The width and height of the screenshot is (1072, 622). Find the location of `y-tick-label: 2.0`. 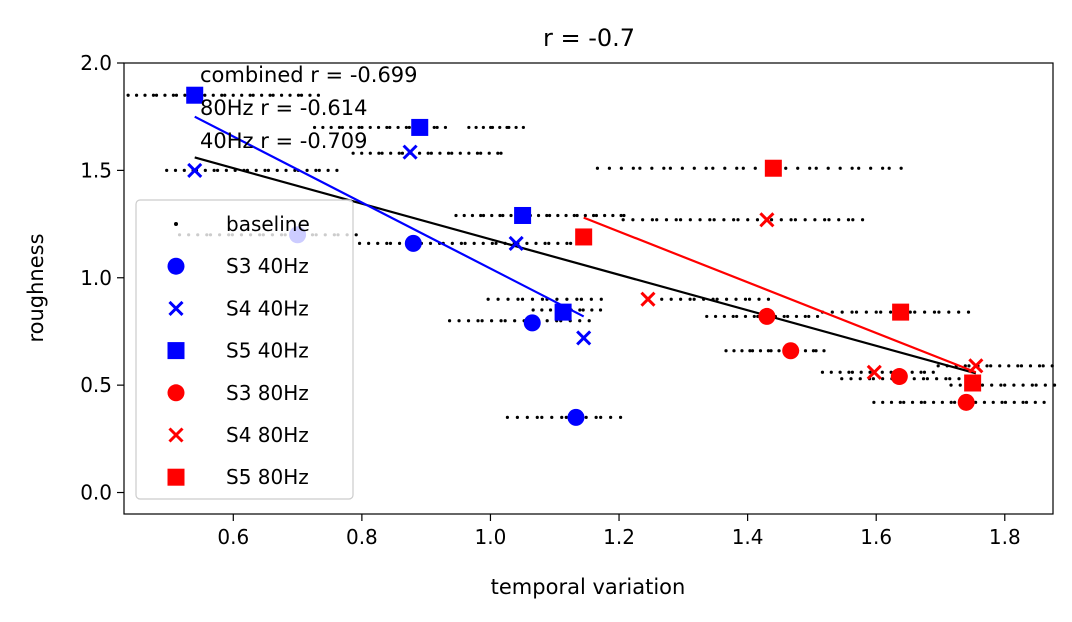

y-tick-label: 2.0 is located at coordinates (96, 63).